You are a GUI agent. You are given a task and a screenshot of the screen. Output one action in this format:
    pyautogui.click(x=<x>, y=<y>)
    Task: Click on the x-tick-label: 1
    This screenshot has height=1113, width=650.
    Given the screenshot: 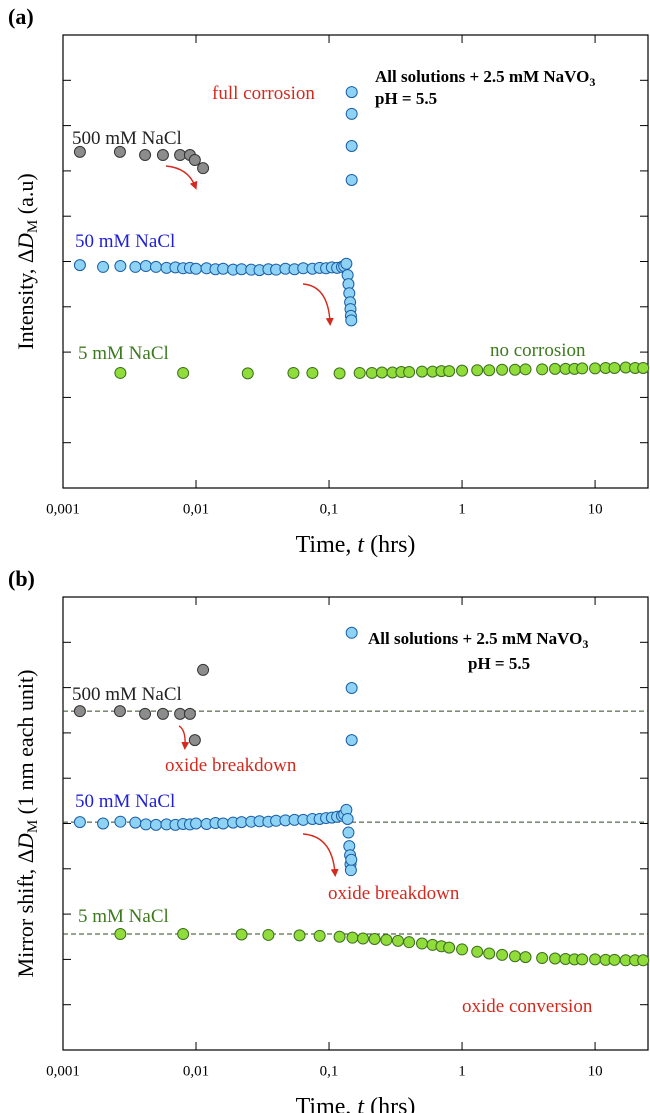 What is the action you would take?
    pyautogui.click(x=462, y=1071)
    